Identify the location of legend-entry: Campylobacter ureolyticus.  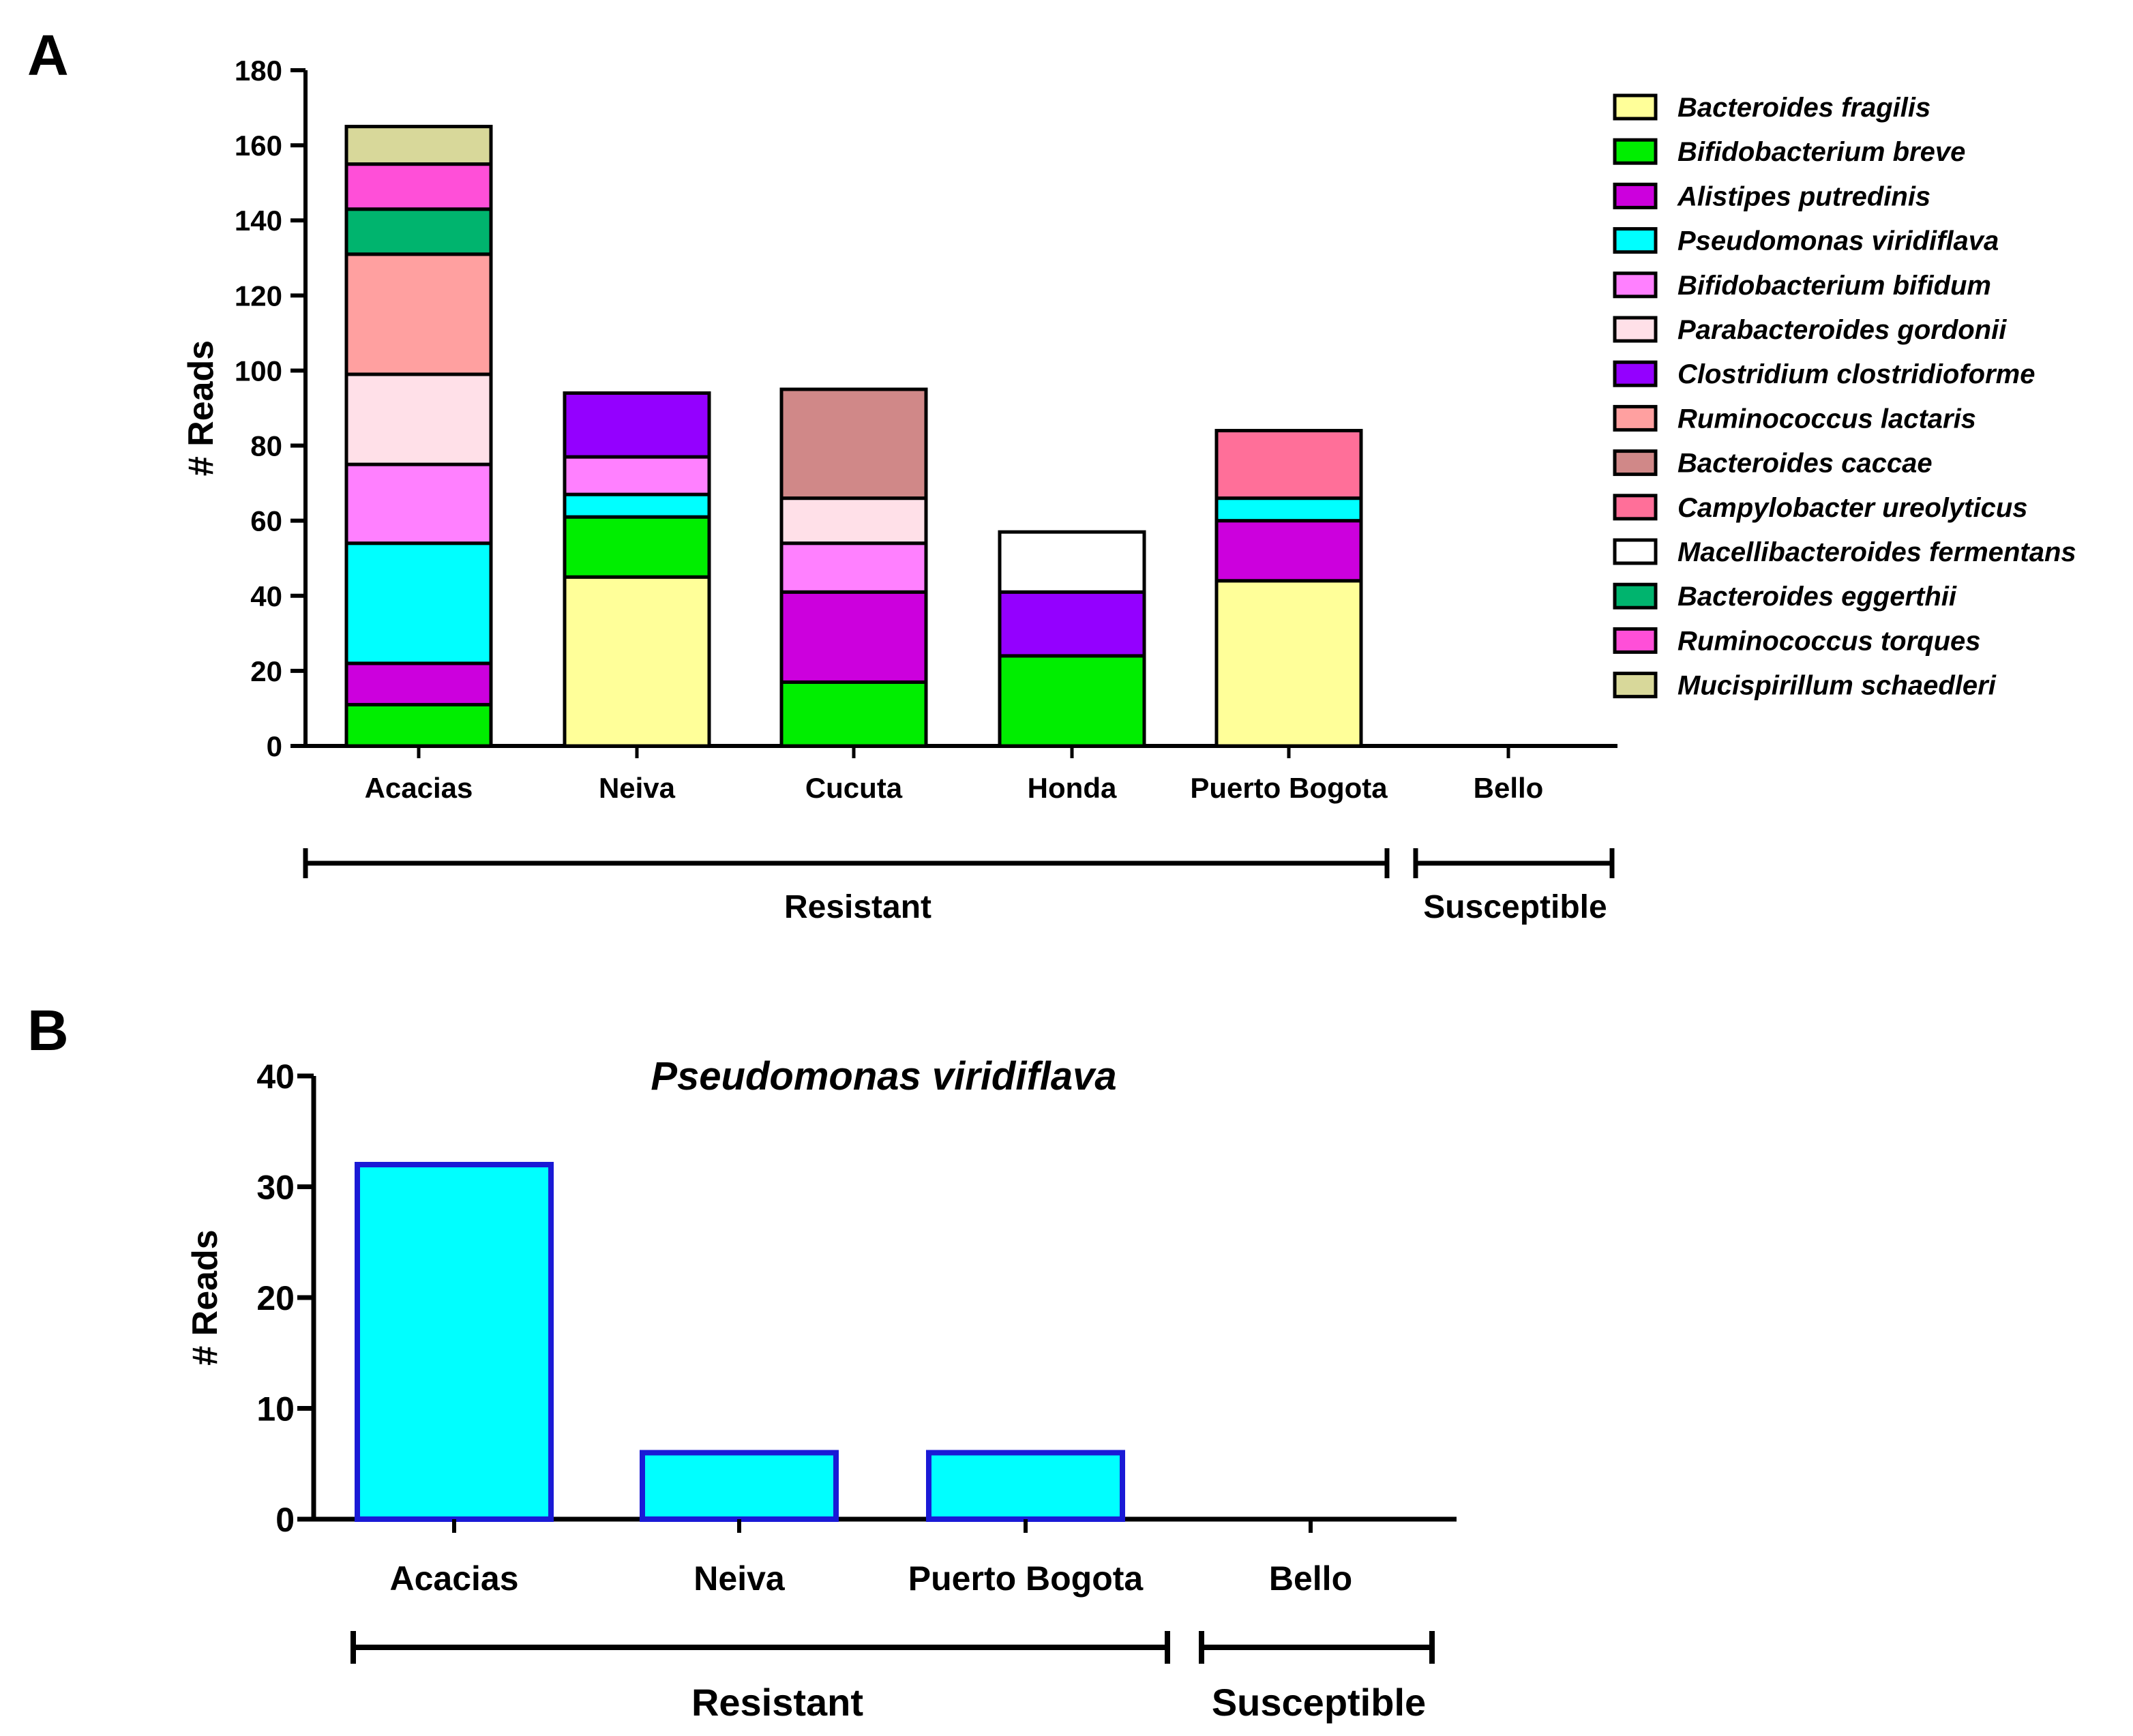
(1852, 508).